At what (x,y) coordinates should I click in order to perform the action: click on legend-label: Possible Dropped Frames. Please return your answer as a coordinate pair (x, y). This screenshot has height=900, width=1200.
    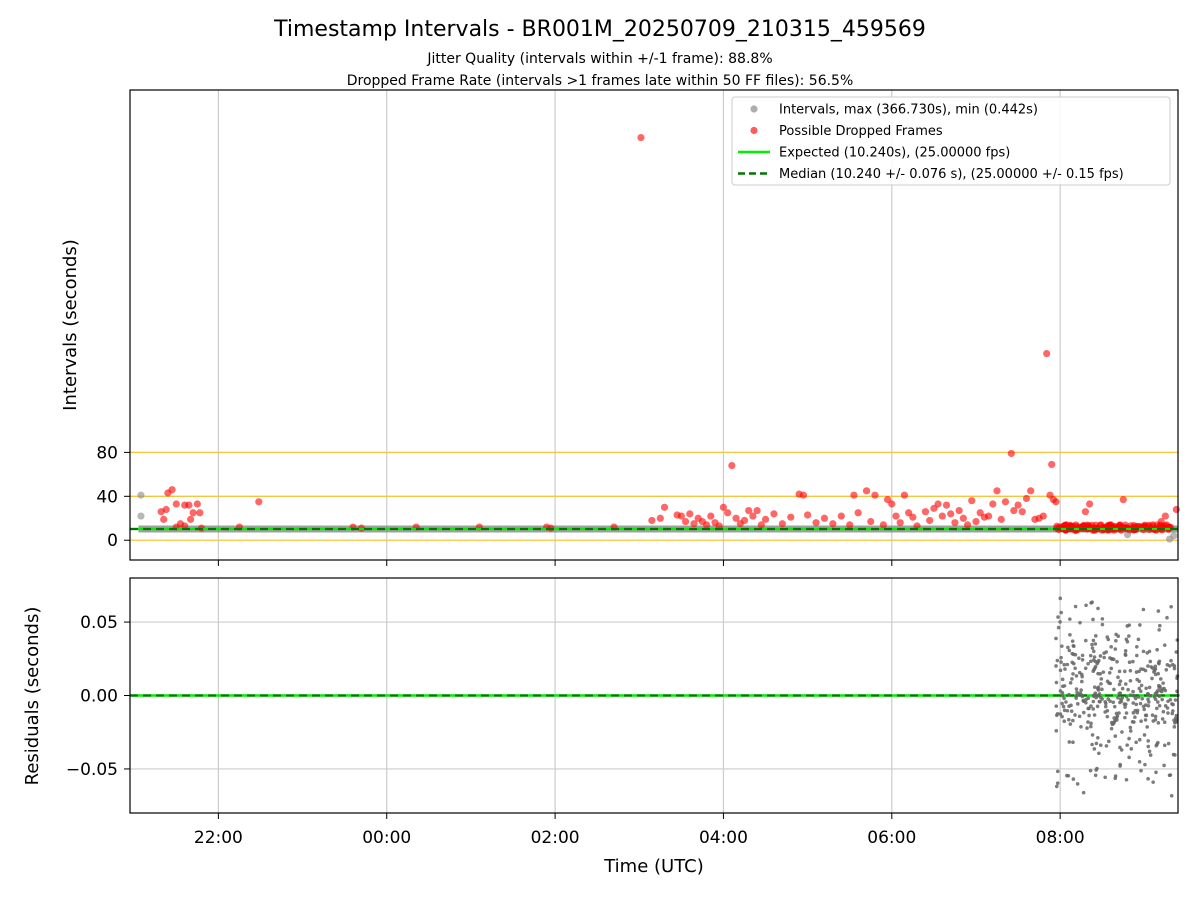
    Looking at the image, I should click on (861, 131).